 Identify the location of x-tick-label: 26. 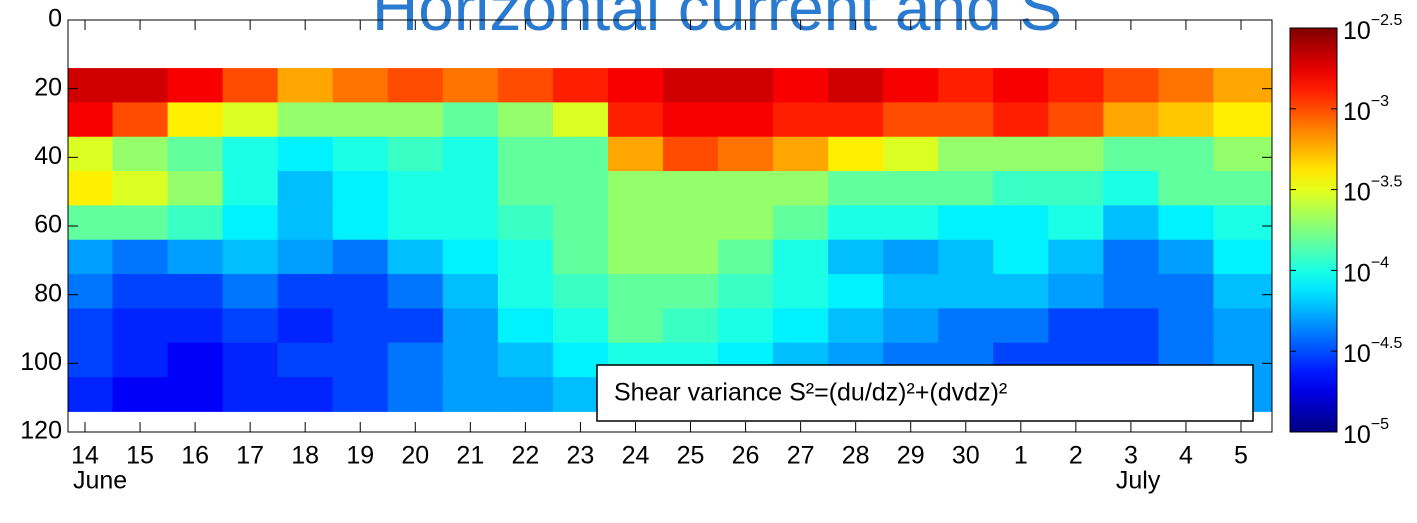
(746, 456).